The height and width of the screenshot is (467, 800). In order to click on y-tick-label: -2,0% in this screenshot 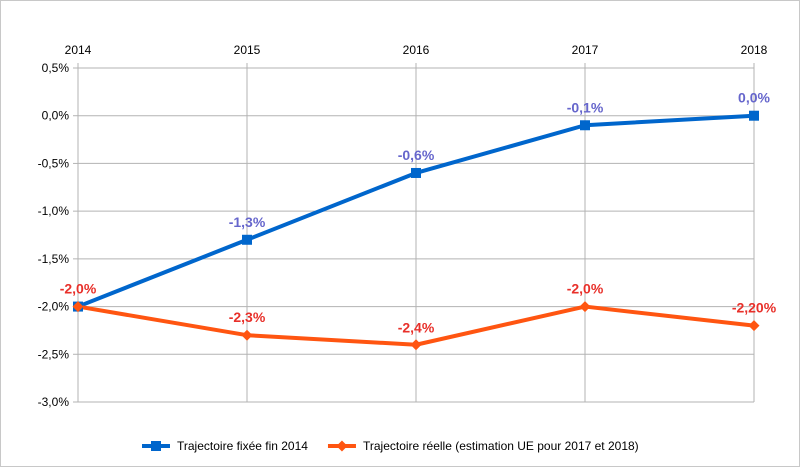, I will do `click(54, 307)`.